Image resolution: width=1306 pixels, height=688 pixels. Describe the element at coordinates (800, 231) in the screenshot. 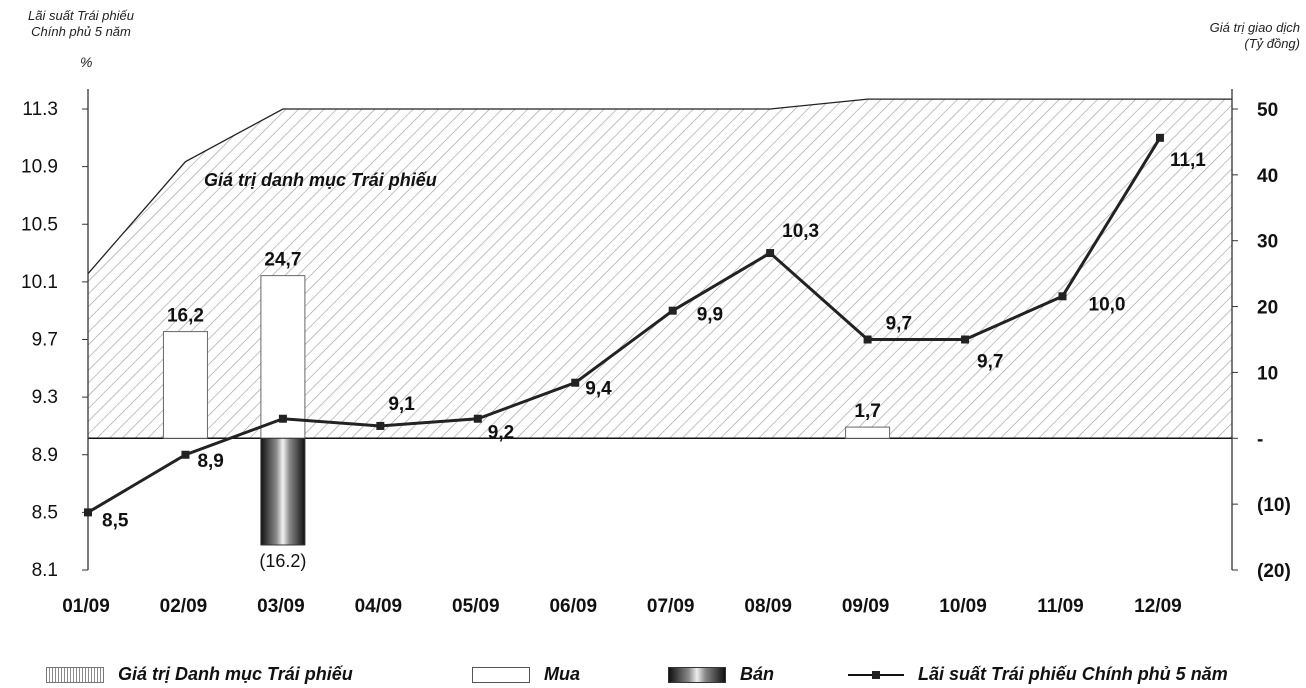

I see `rate-label-08/09: 10,3` at that location.